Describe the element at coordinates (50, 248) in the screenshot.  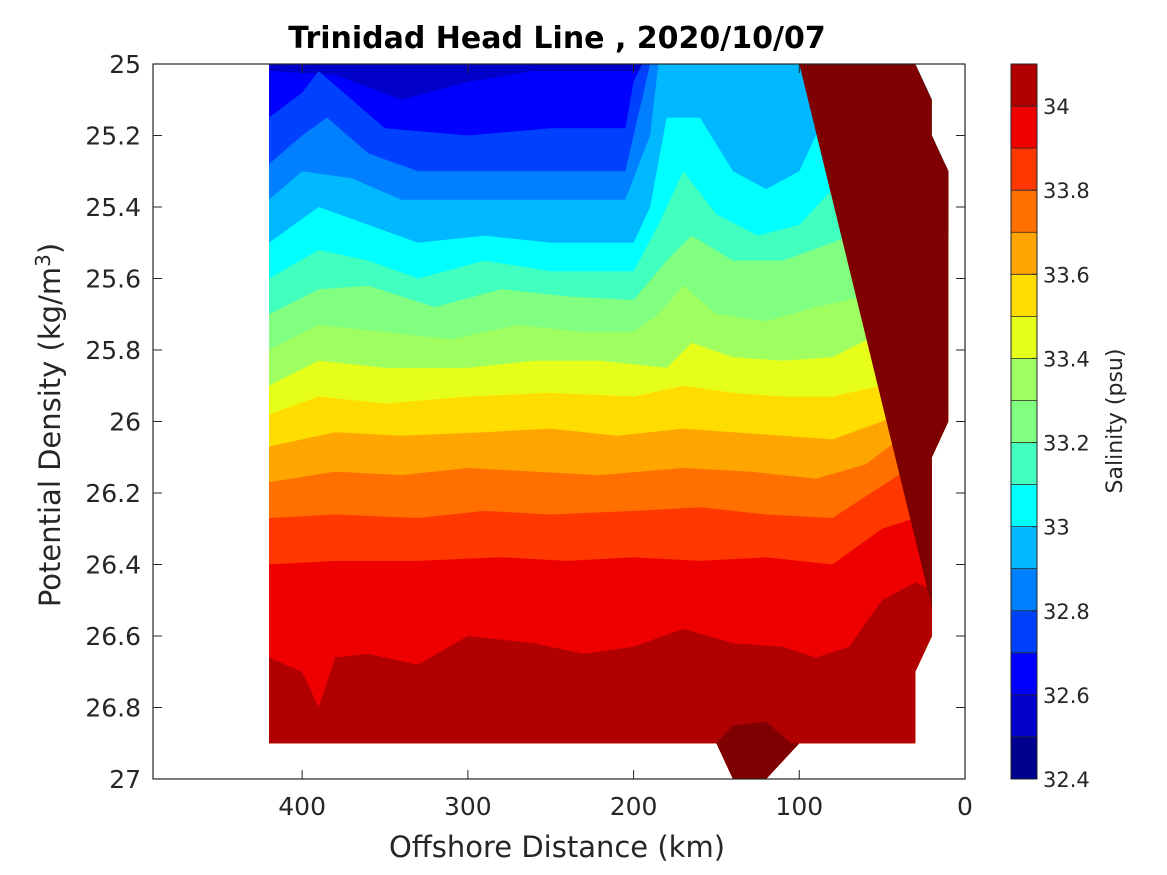
I see `y-axis-label-suffix: )` at that location.